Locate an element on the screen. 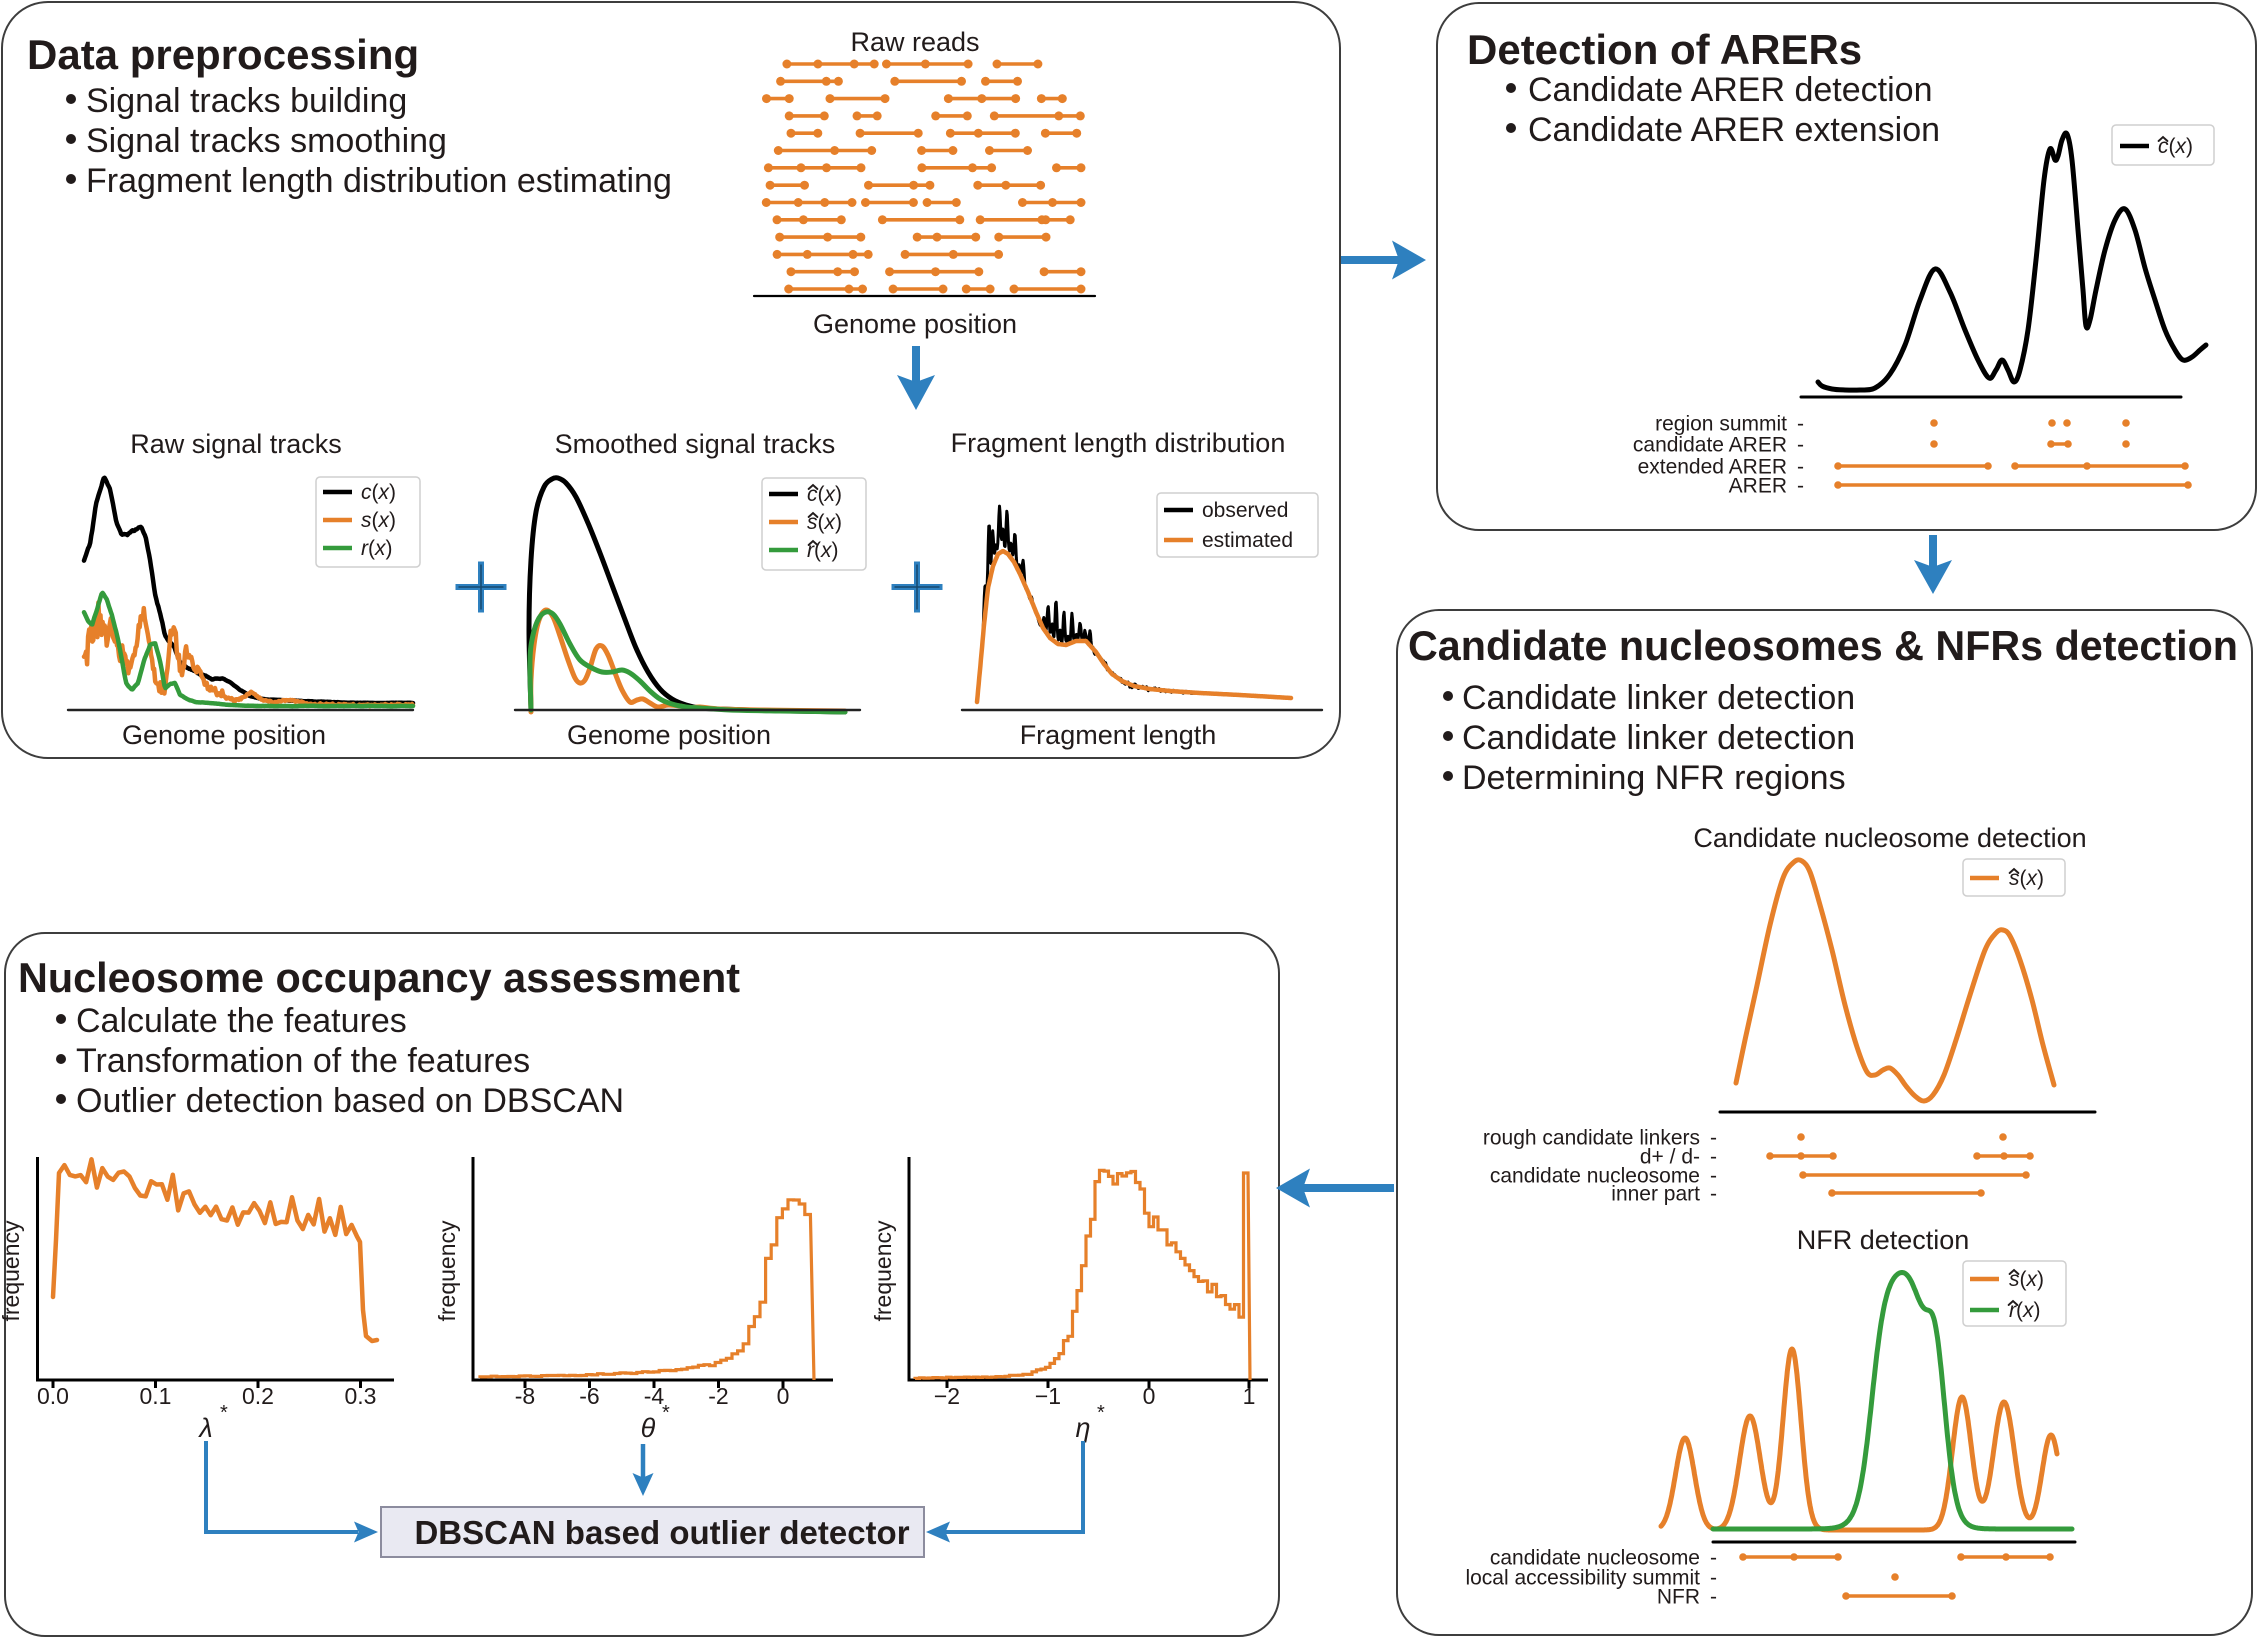 The width and height of the screenshot is (2260, 1646). svg-text: local accessibility summit is located at coordinates (1582, 1578).